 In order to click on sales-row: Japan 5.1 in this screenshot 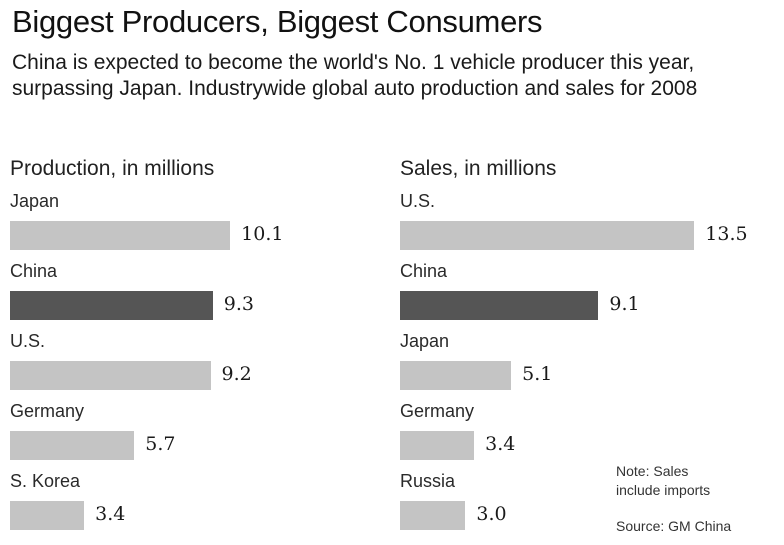, I will do `click(585, 358)`.